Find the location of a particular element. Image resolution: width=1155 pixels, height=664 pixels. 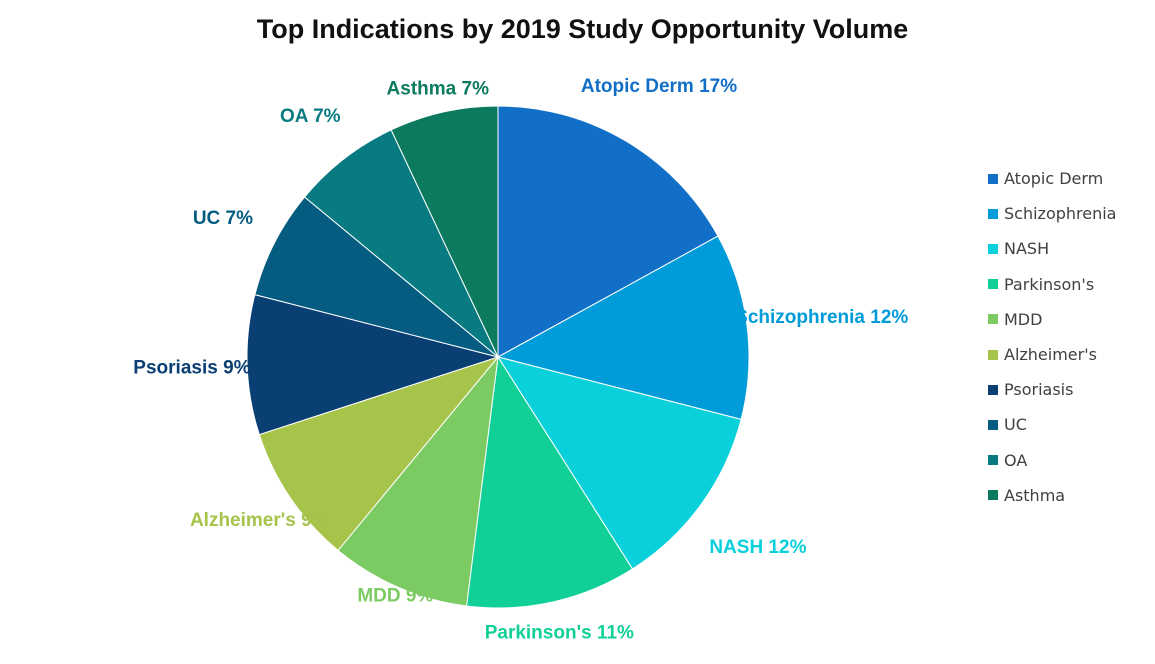

pie-slice-oa is located at coordinates (401, 243).